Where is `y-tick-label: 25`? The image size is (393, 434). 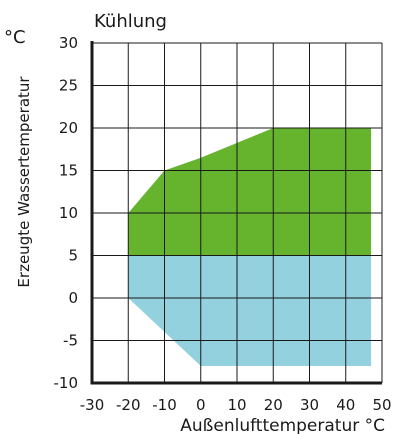 y-tick-label: 25 is located at coordinates (68, 86).